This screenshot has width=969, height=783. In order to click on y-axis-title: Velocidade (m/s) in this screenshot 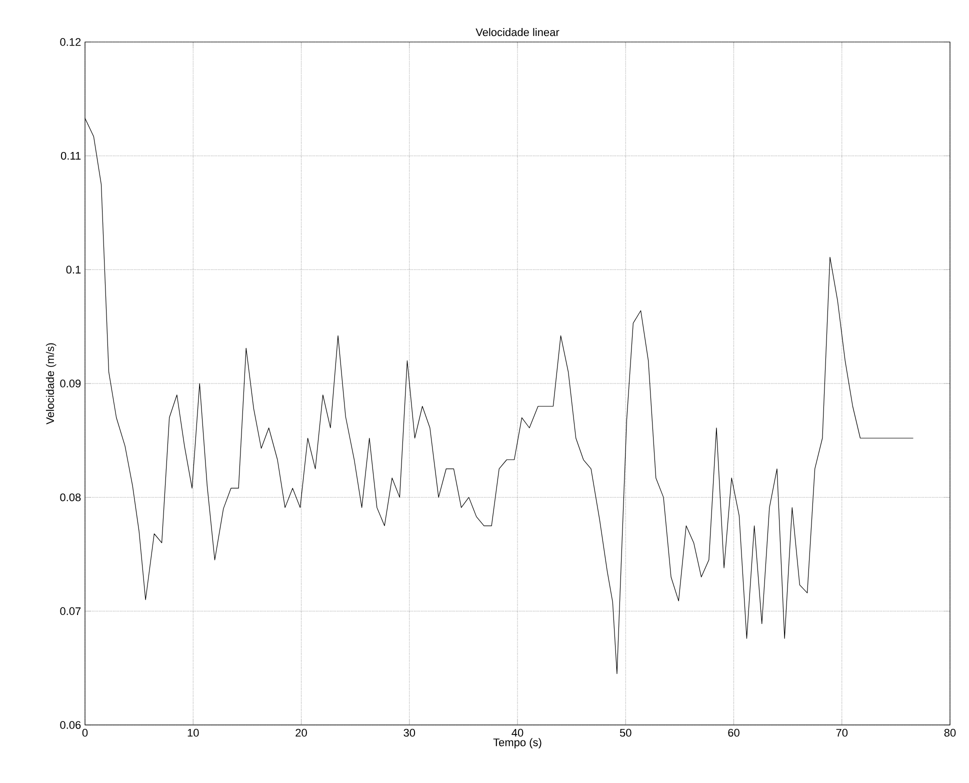, I will do `click(51, 383)`.